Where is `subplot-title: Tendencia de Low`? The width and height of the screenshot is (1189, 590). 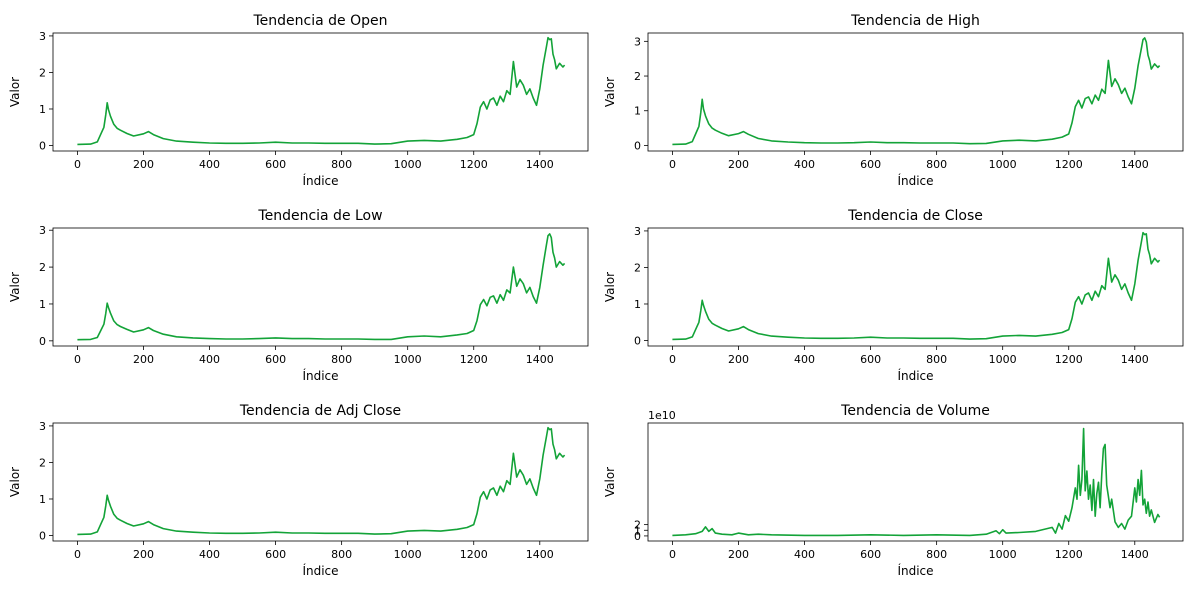
subplot-title: Tendencia de Low is located at coordinates (319, 216).